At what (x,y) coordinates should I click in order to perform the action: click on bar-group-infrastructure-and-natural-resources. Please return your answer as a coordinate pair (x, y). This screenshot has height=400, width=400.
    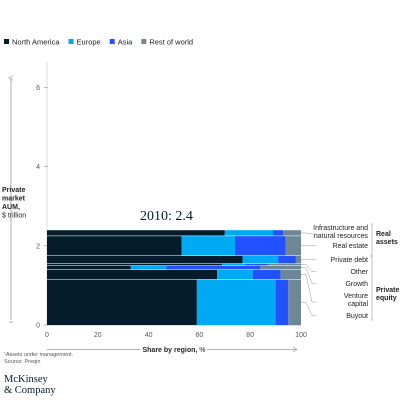
    Looking at the image, I should click on (174, 232).